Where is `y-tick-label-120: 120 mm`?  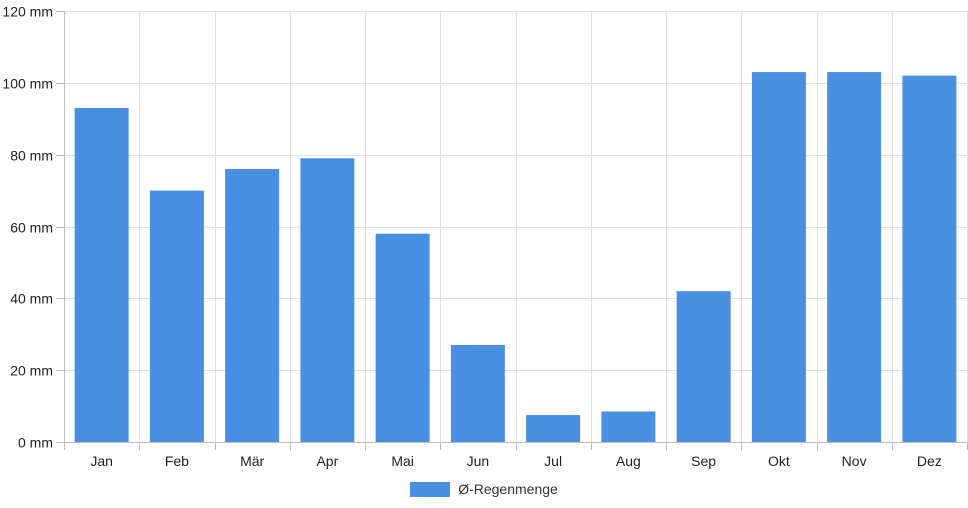
y-tick-label-120: 120 mm is located at coordinates (27, 12).